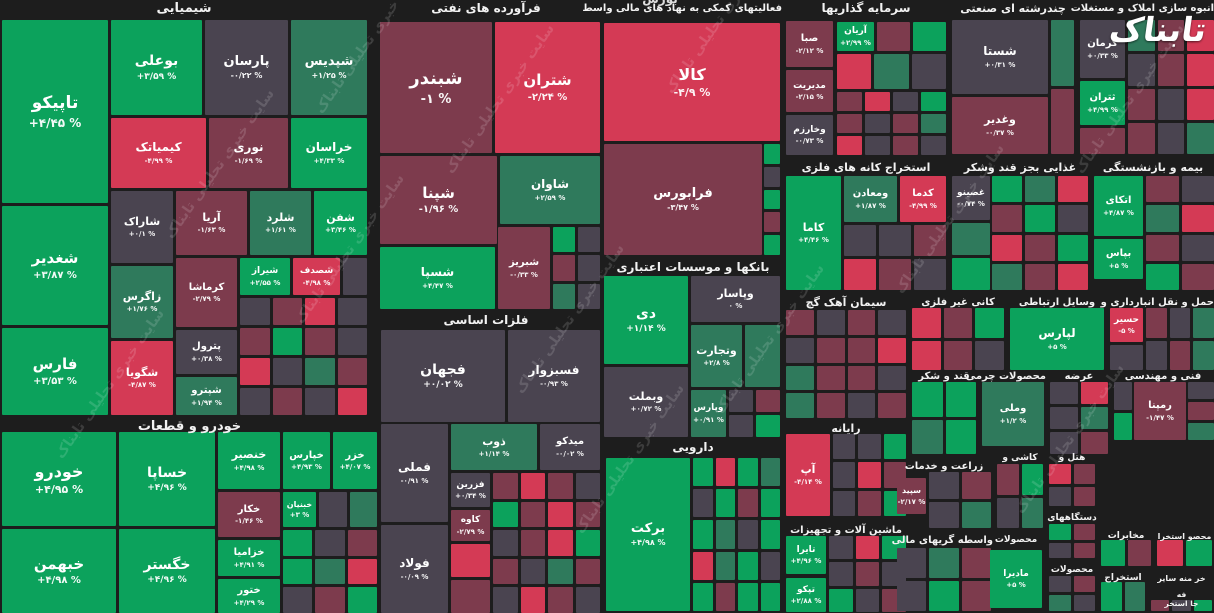  What do you see at coordinates (142, 302) in the screenshot?
I see `stock-tile-chemicals: زاگرس +۱/۷۶ %` at bounding box center [142, 302].